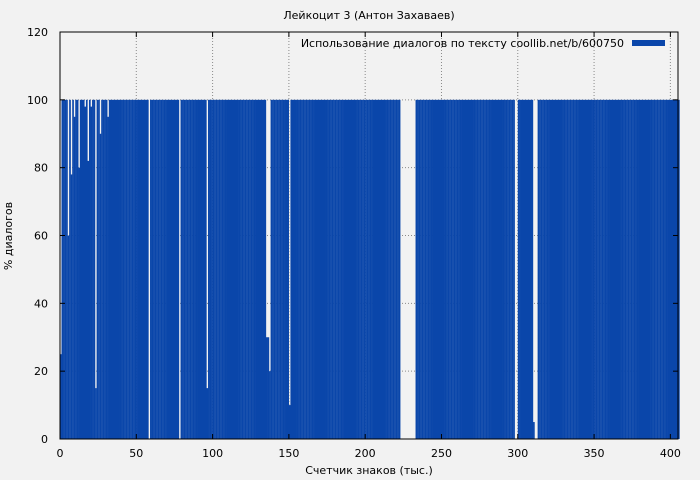  I want to click on x-tick-label: 100, so click(212, 453).